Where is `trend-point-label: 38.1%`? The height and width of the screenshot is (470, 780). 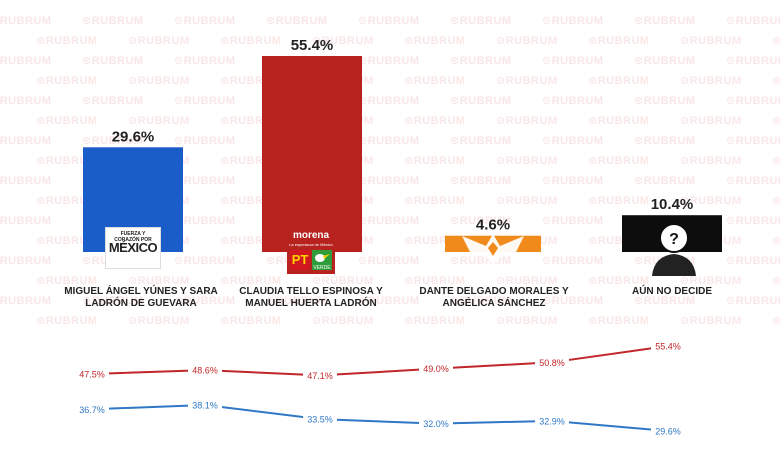 trend-point-label: 38.1% is located at coordinates (205, 406).